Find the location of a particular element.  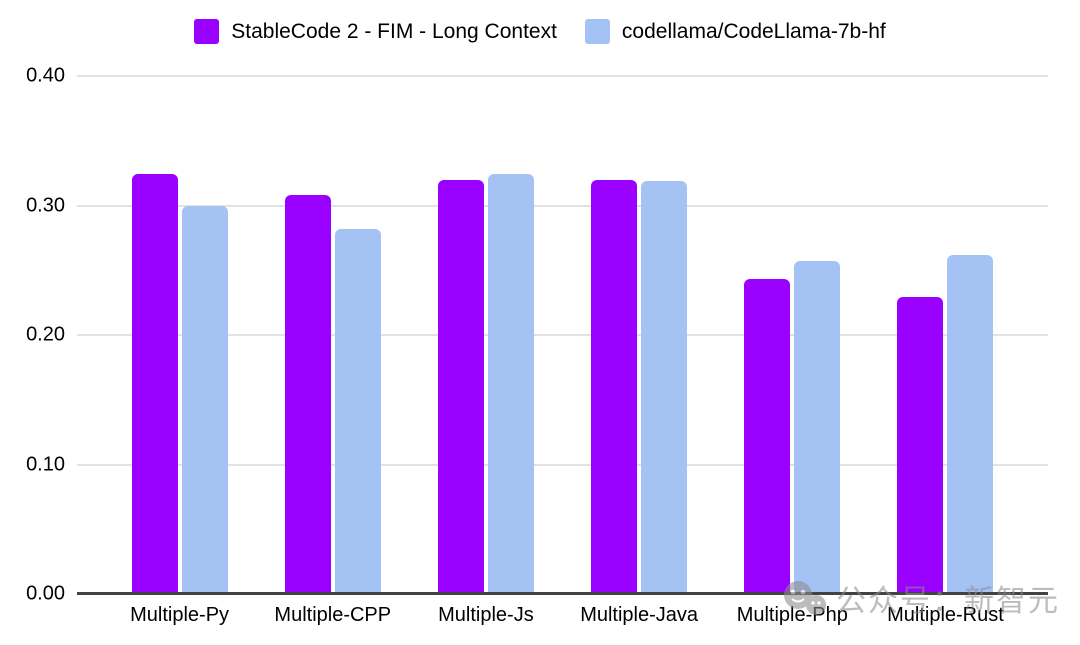

watermark-text: 公众号：新智元 is located at coordinates (948, 601).